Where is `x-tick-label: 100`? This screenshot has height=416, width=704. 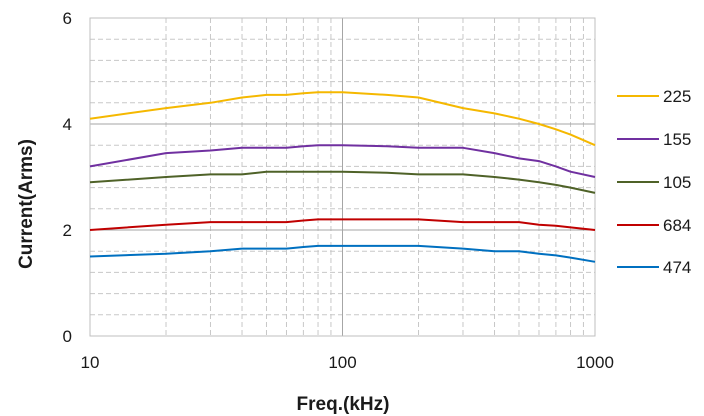
x-tick-label: 100 is located at coordinates (342, 362).